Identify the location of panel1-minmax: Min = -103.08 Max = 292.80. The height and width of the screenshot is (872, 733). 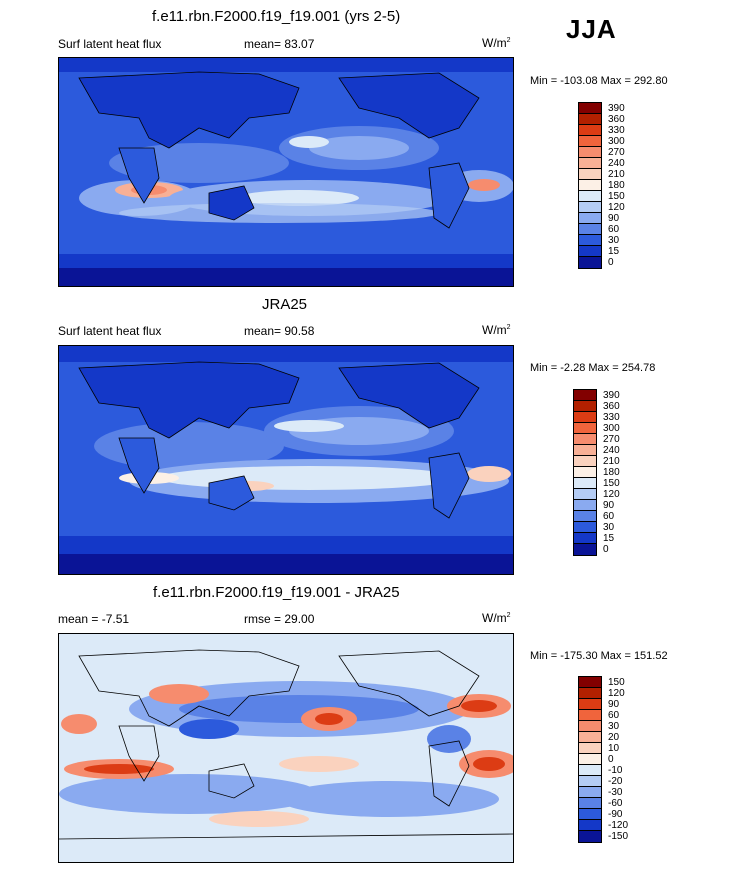
(599, 81).